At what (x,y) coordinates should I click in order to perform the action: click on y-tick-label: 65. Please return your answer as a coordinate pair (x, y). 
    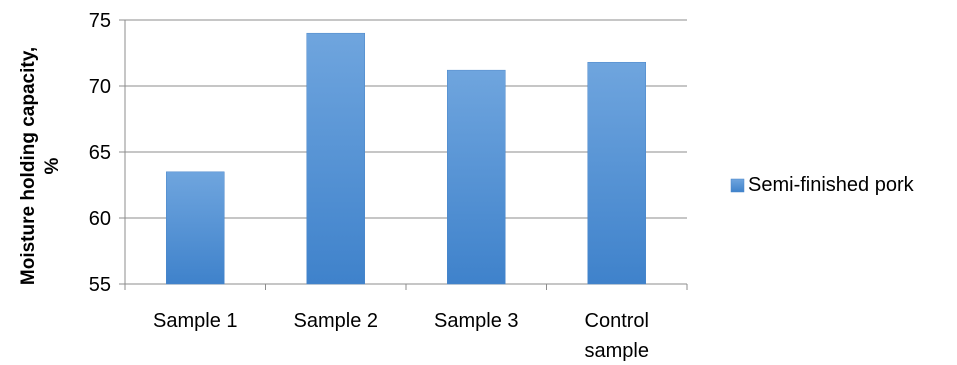
    Looking at the image, I should click on (100, 153).